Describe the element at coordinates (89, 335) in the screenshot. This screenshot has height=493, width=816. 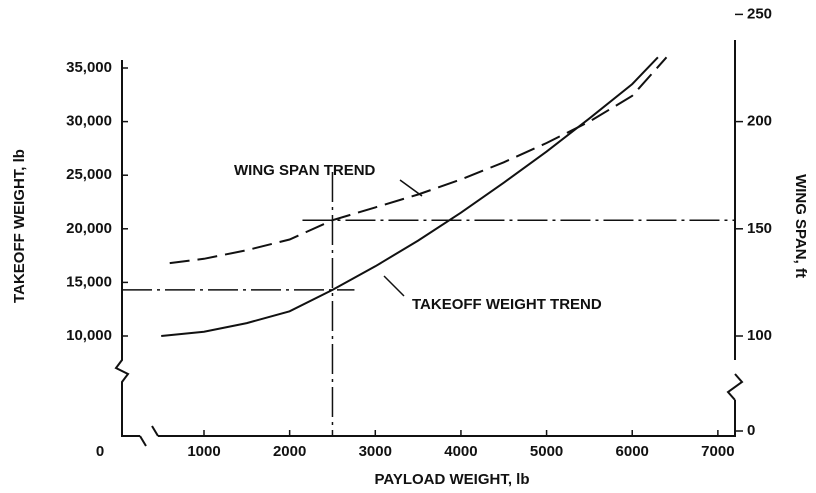
I see `y-tick-label: 10,000` at that location.